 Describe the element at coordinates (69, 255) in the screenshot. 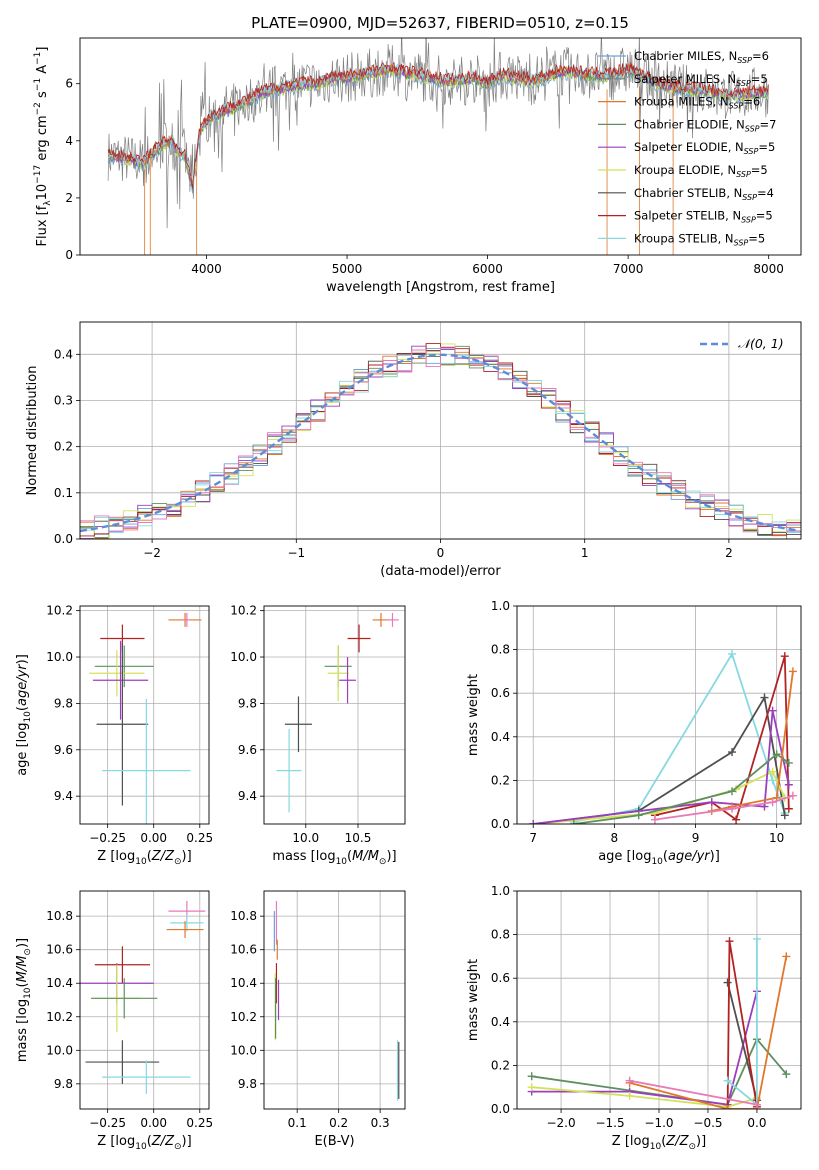

I see `y-tick-label: 0` at that location.